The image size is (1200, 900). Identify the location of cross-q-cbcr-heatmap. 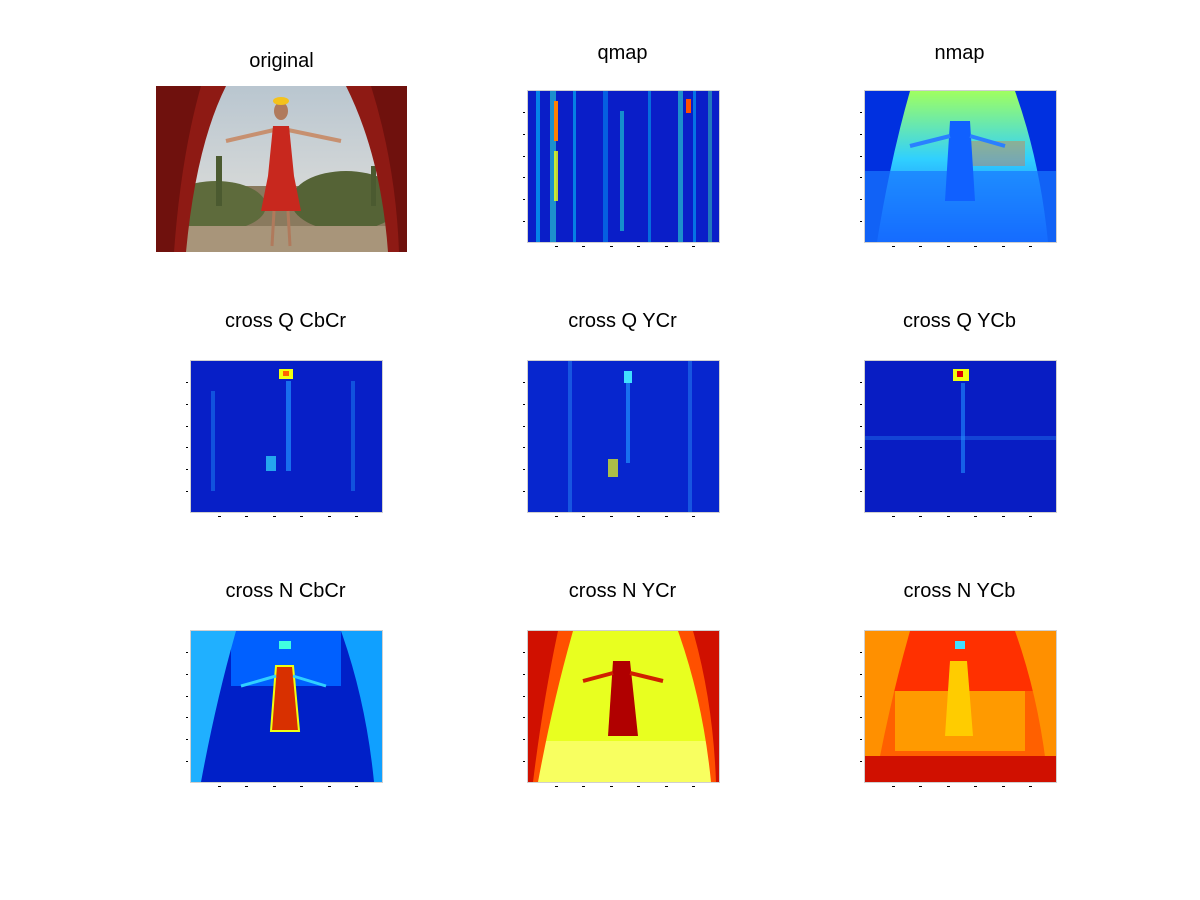
(286, 436).